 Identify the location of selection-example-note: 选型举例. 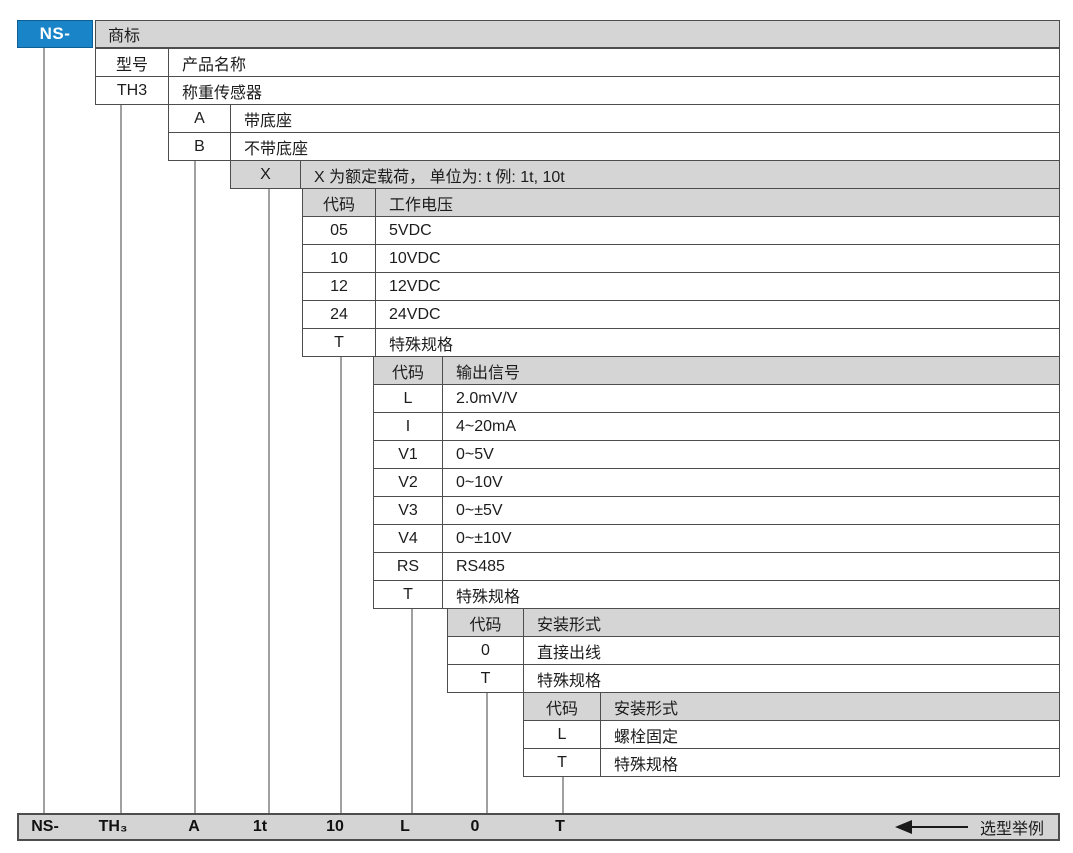
(969, 827).